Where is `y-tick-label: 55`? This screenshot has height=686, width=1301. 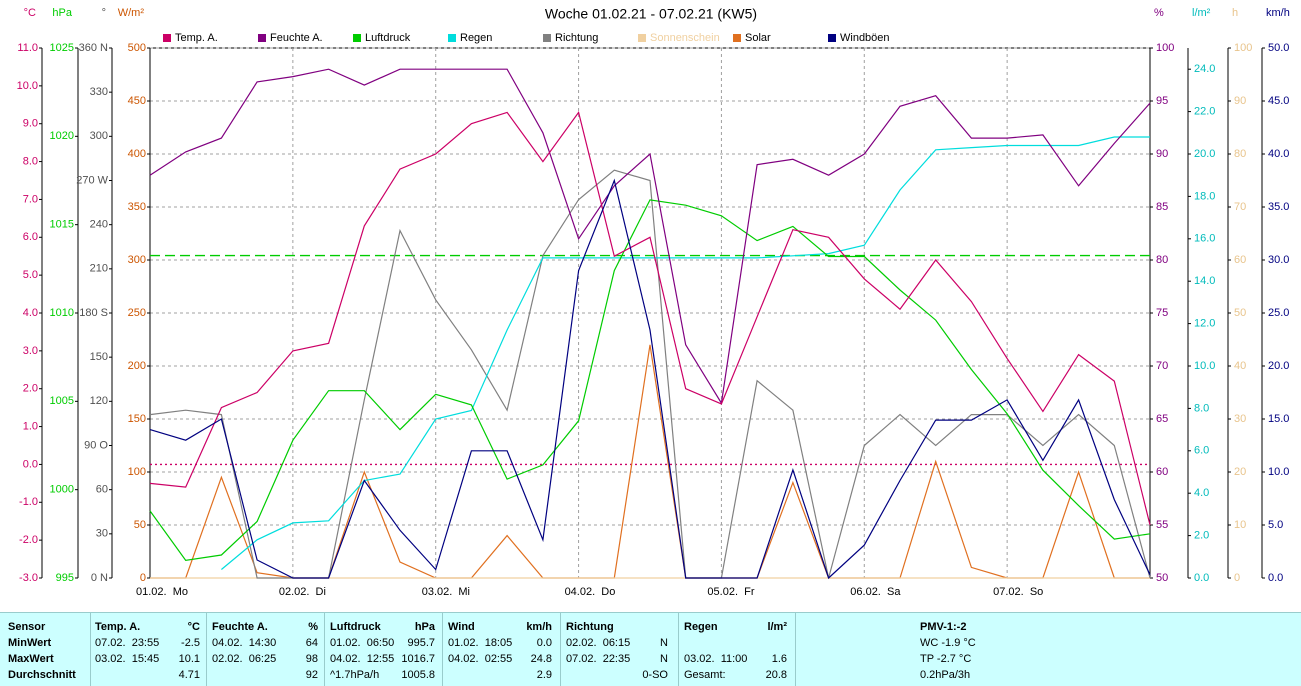 y-tick-label: 55 is located at coordinates (1162, 525).